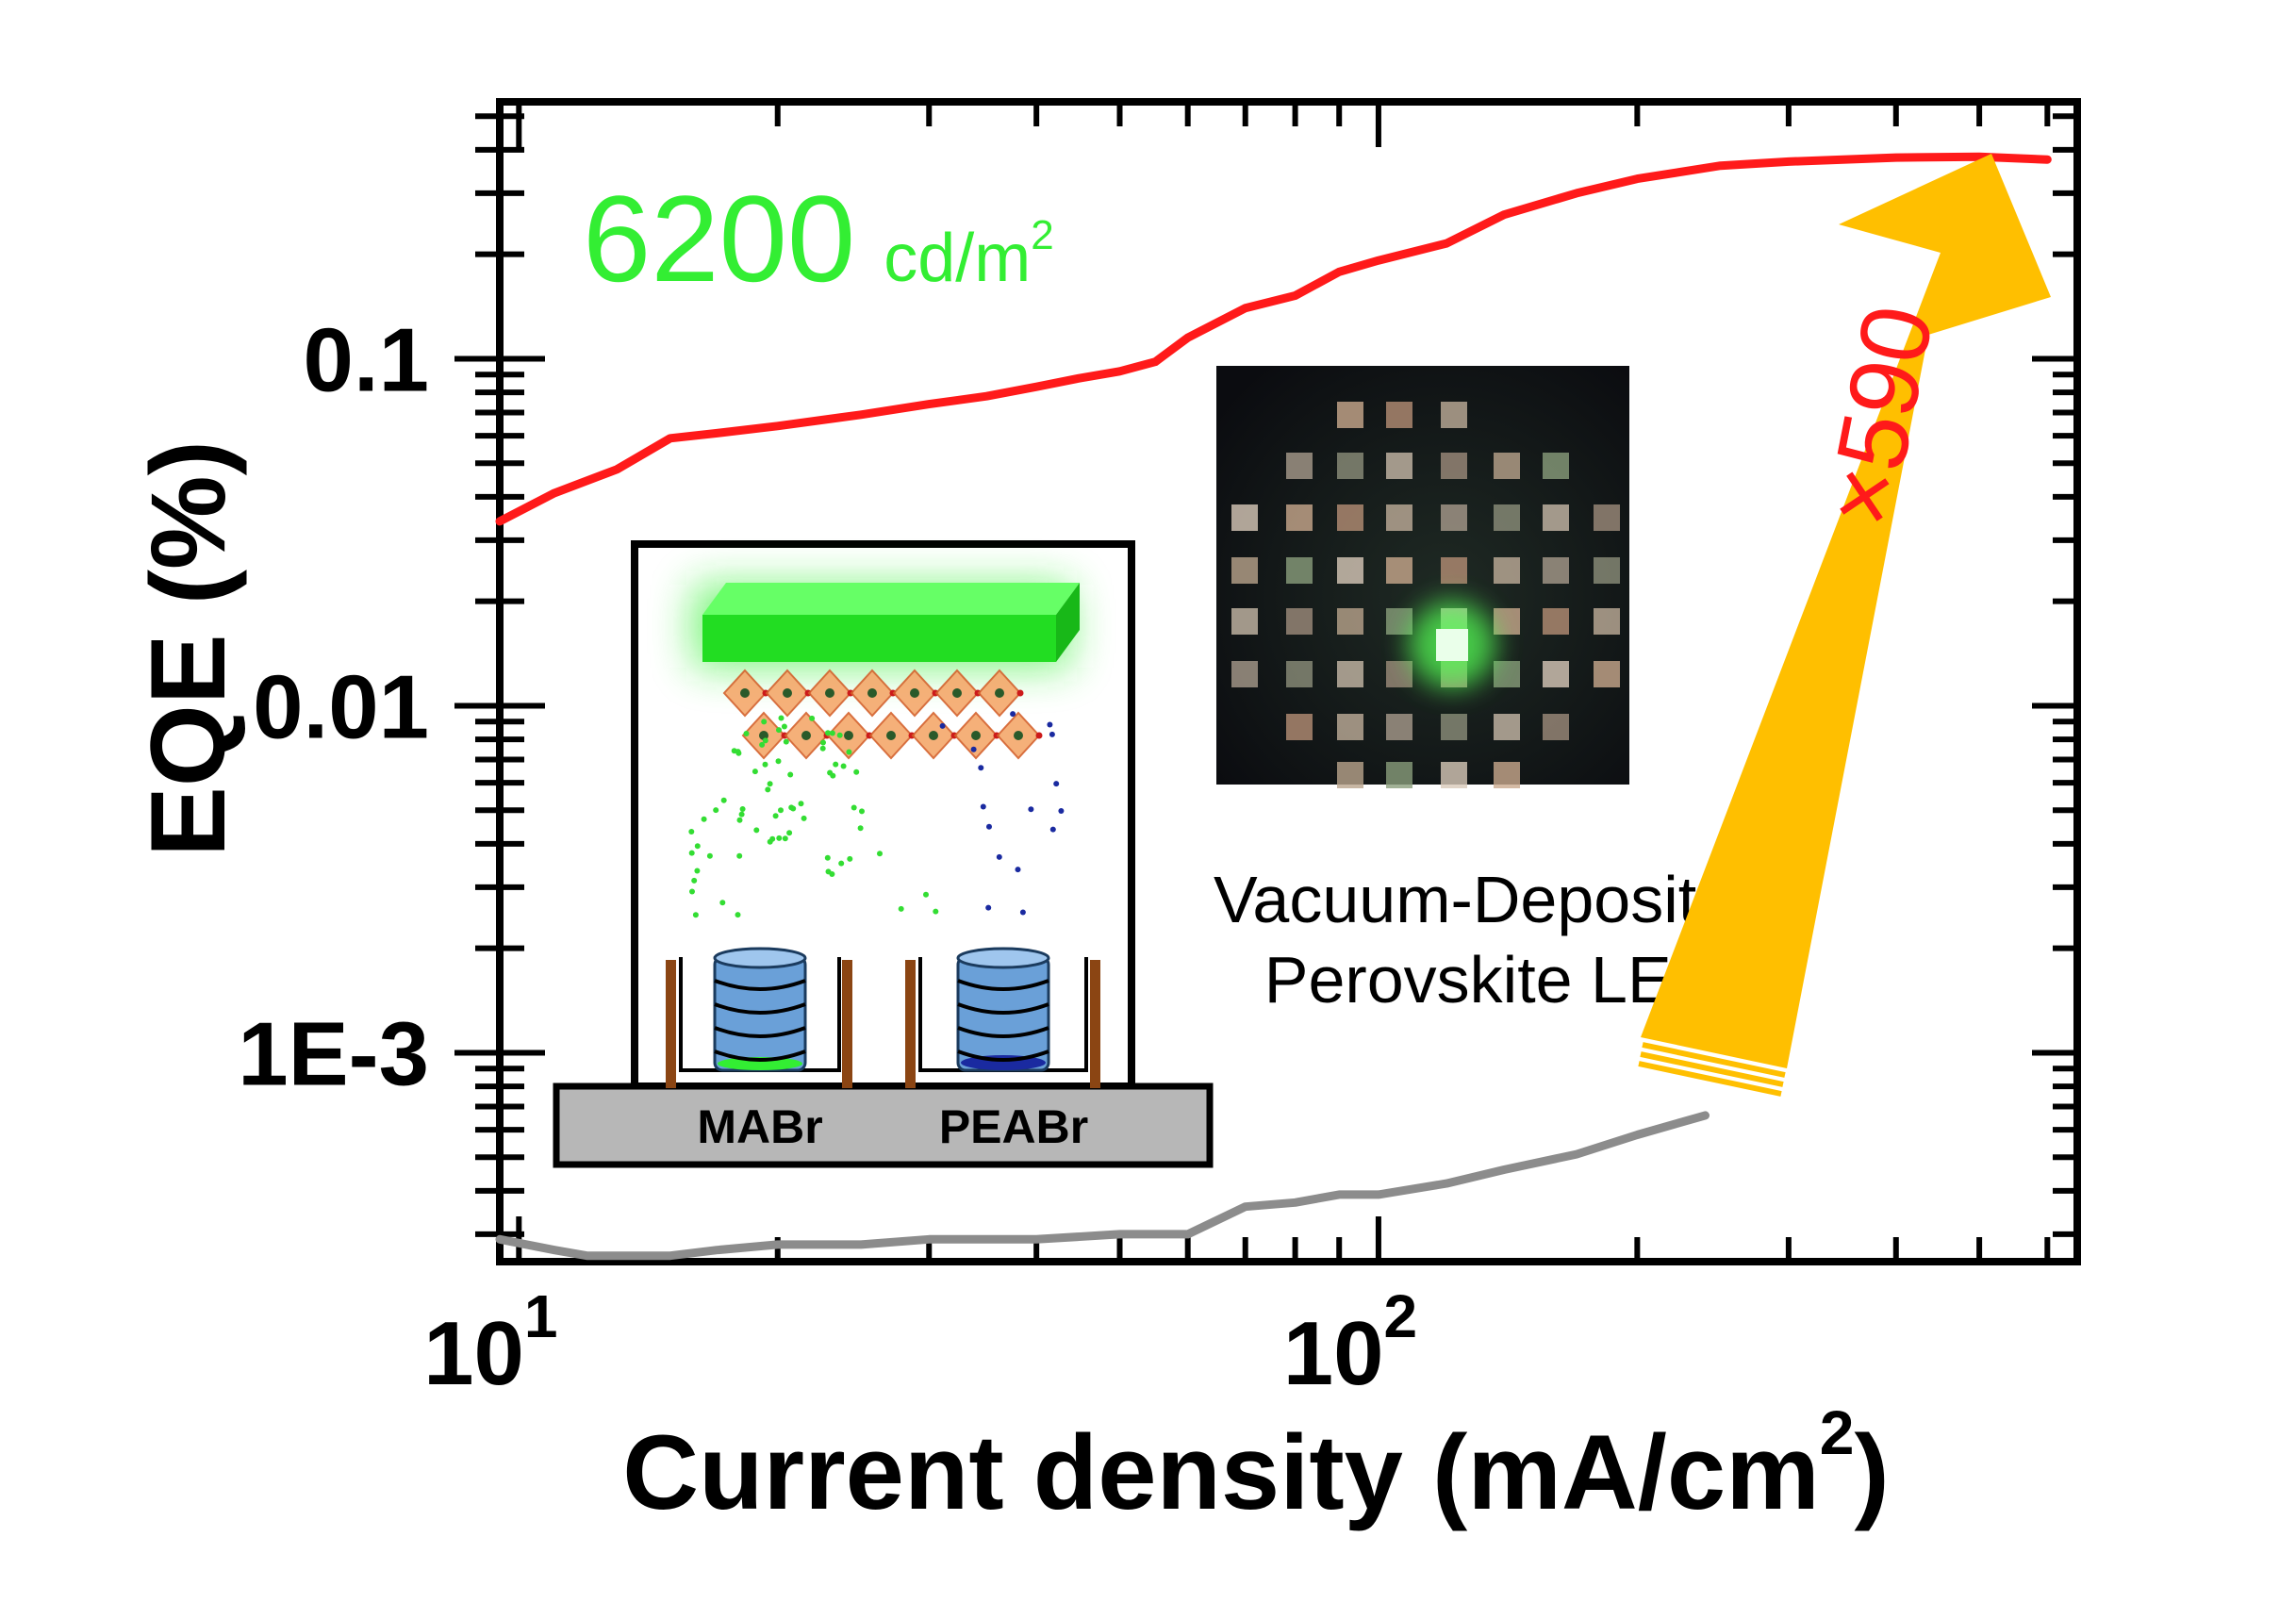  What do you see at coordinates (891, 599) in the screenshot?
I see `substrate-top` at bounding box center [891, 599].